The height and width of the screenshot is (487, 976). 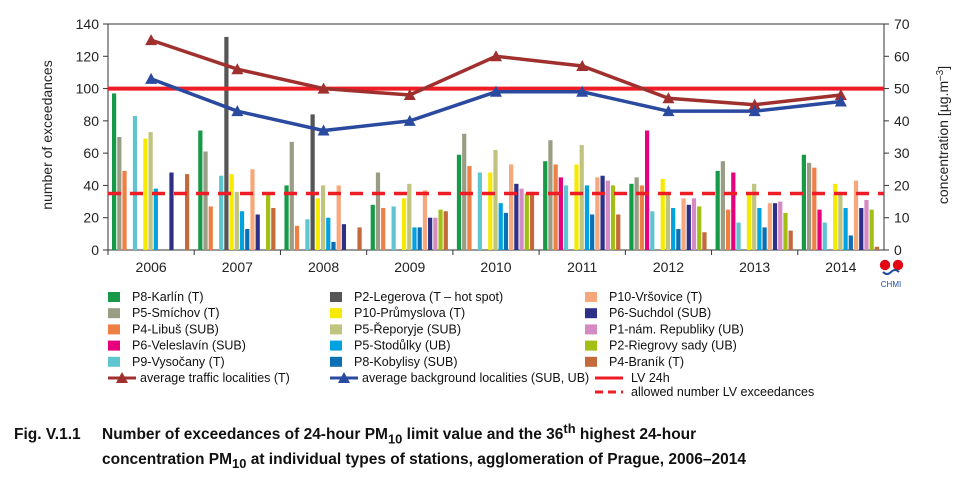 I want to click on legend-label: P8-Karlín (T), so click(x=168, y=297).